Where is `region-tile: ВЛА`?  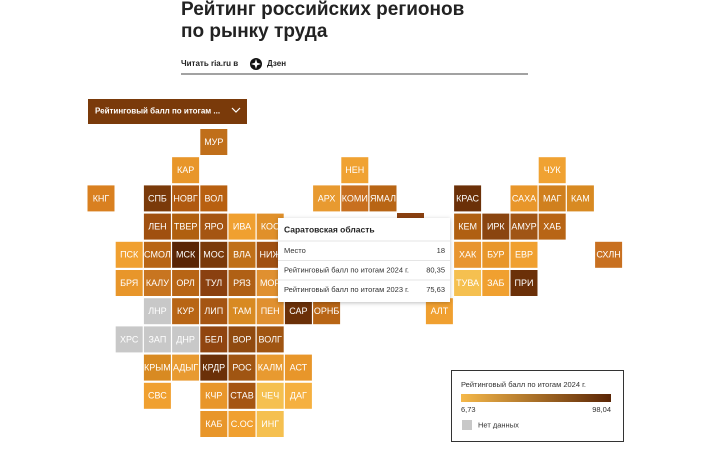
region-tile: ВЛА is located at coordinates (242, 254).